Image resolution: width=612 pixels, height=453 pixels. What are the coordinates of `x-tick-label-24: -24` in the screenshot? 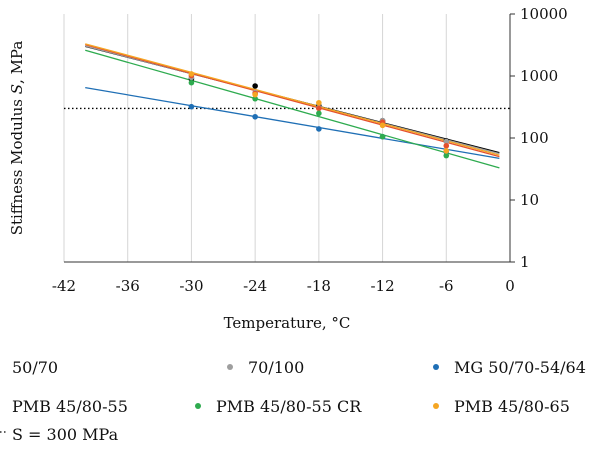 It's located at (255, 286).